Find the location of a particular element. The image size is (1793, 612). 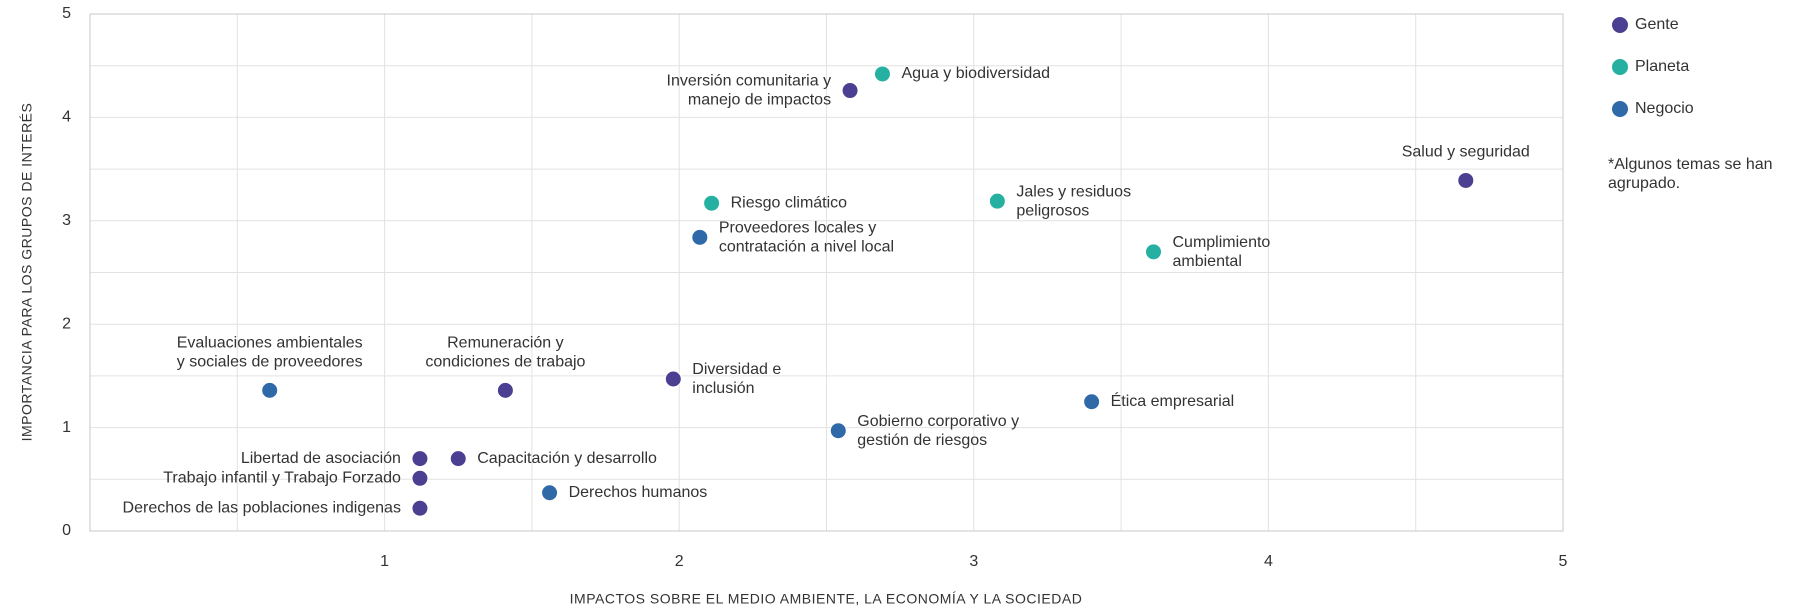

point-label: Capacitación y desarrollo is located at coordinates (567, 458).